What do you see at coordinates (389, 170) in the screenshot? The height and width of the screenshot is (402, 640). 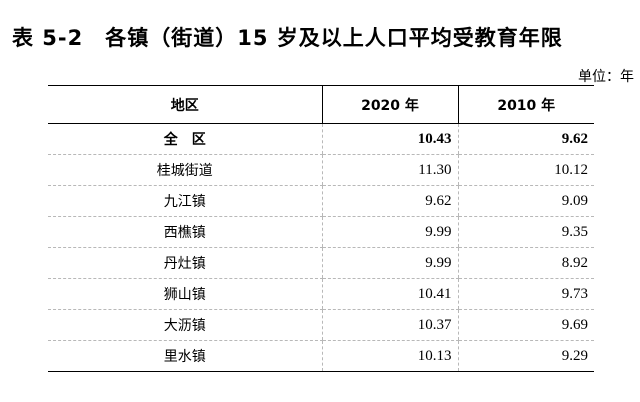 I see `value-2020: 11.30` at bounding box center [389, 170].